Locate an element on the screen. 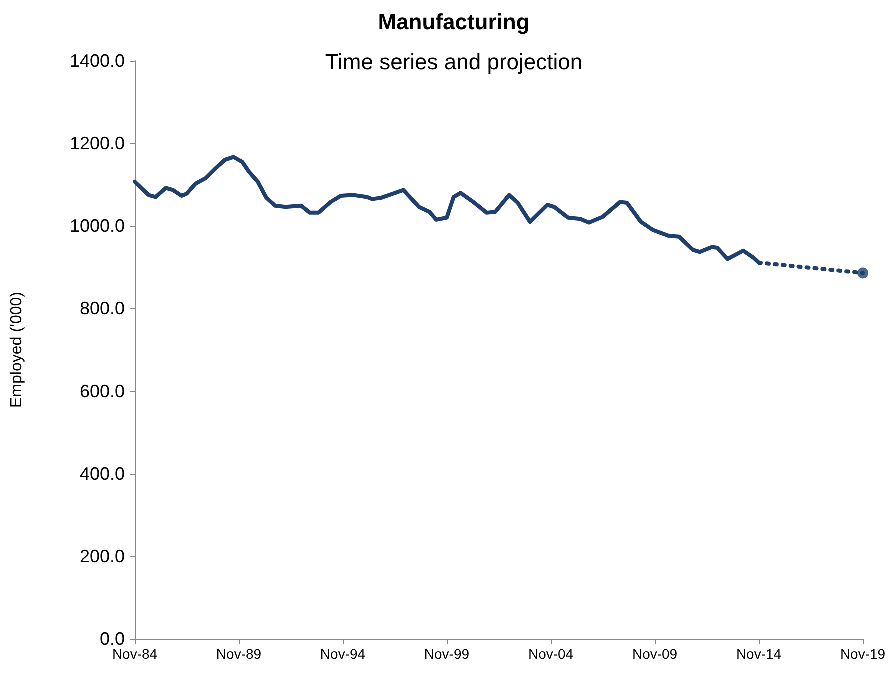 The height and width of the screenshot is (678, 894). x-tick-label: Nov-94 is located at coordinates (343, 654).